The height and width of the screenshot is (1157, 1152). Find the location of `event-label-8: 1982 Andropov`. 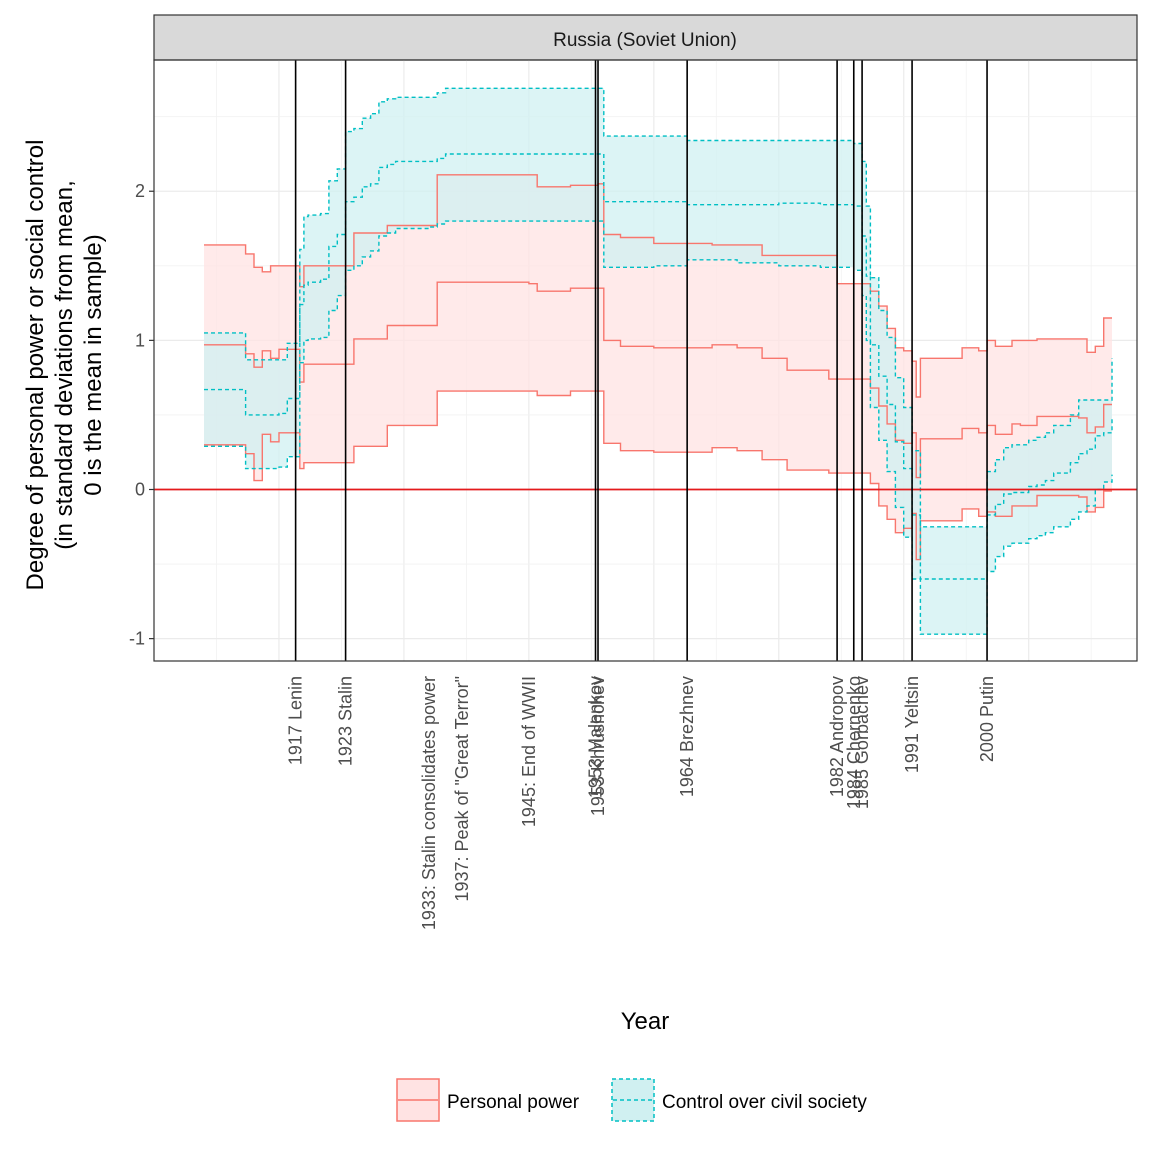

event-label-8: 1982 Andropov is located at coordinates (837, 736).